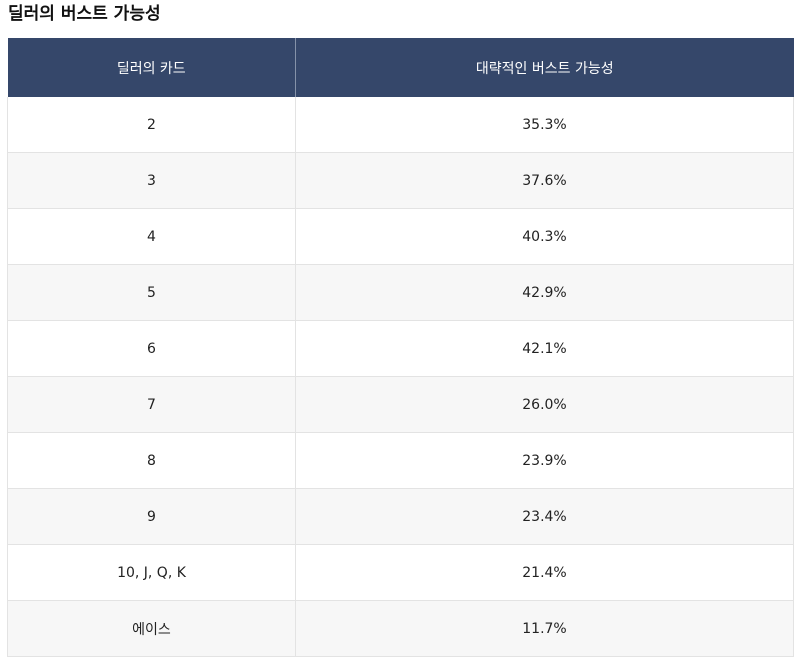 The width and height of the screenshot is (800, 666). What do you see at coordinates (151, 572) in the screenshot?
I see `dealer-card-cell: 10, J, Q, K` at bounding box center [151, 572].